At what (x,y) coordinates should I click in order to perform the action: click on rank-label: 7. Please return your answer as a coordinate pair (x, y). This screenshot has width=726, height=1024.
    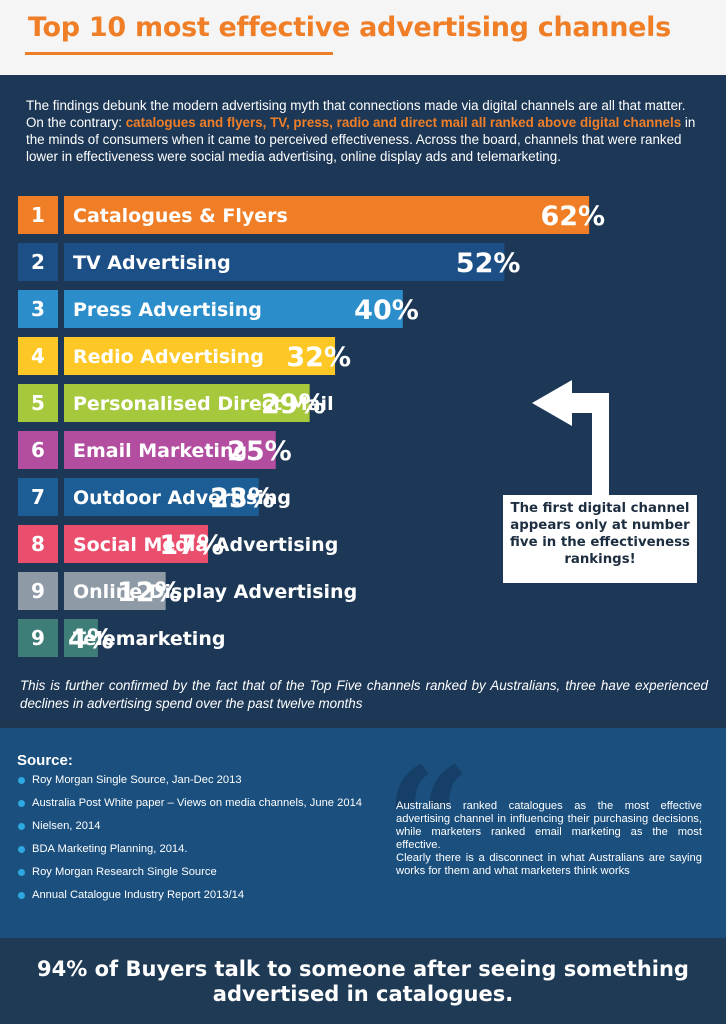
    Looking at the image, I should click on (38, 497).